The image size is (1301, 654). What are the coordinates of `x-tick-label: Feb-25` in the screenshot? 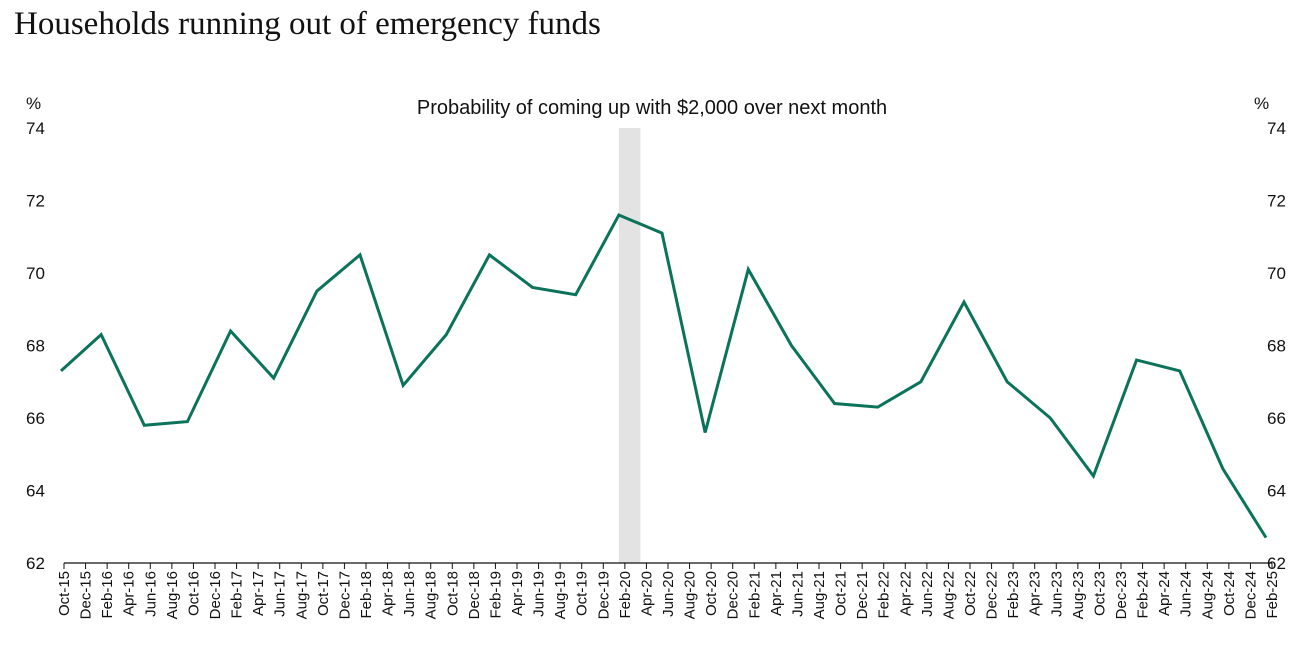 It's located at (1272, 595).